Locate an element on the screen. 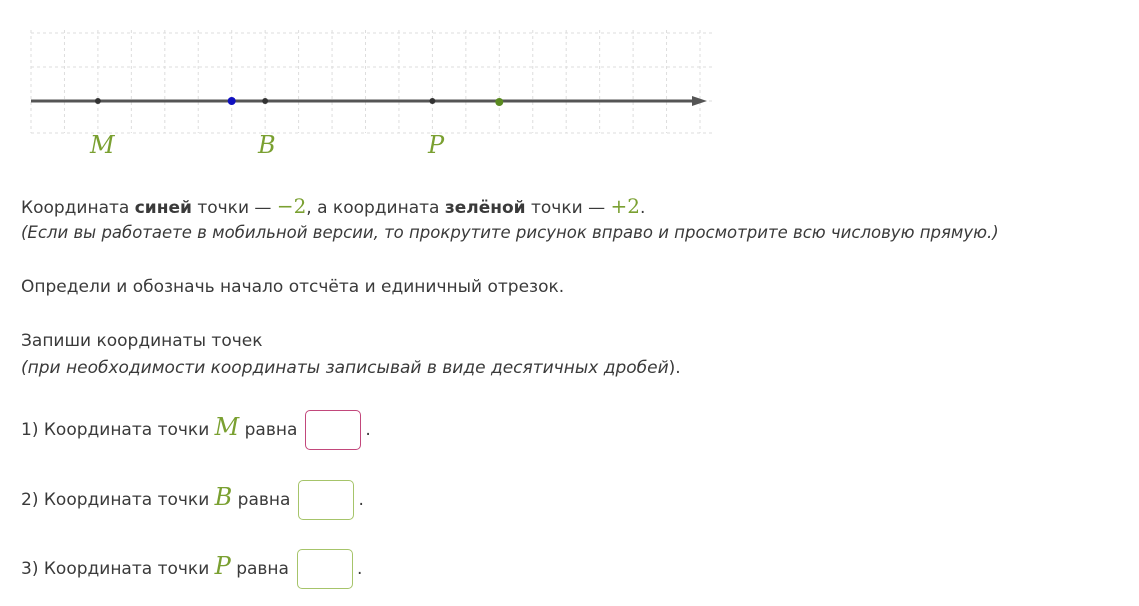 The width and height of the screenshot is (1139, 606). question-1: 1) Координата точки M равна. is located at coordinates (196, 430).